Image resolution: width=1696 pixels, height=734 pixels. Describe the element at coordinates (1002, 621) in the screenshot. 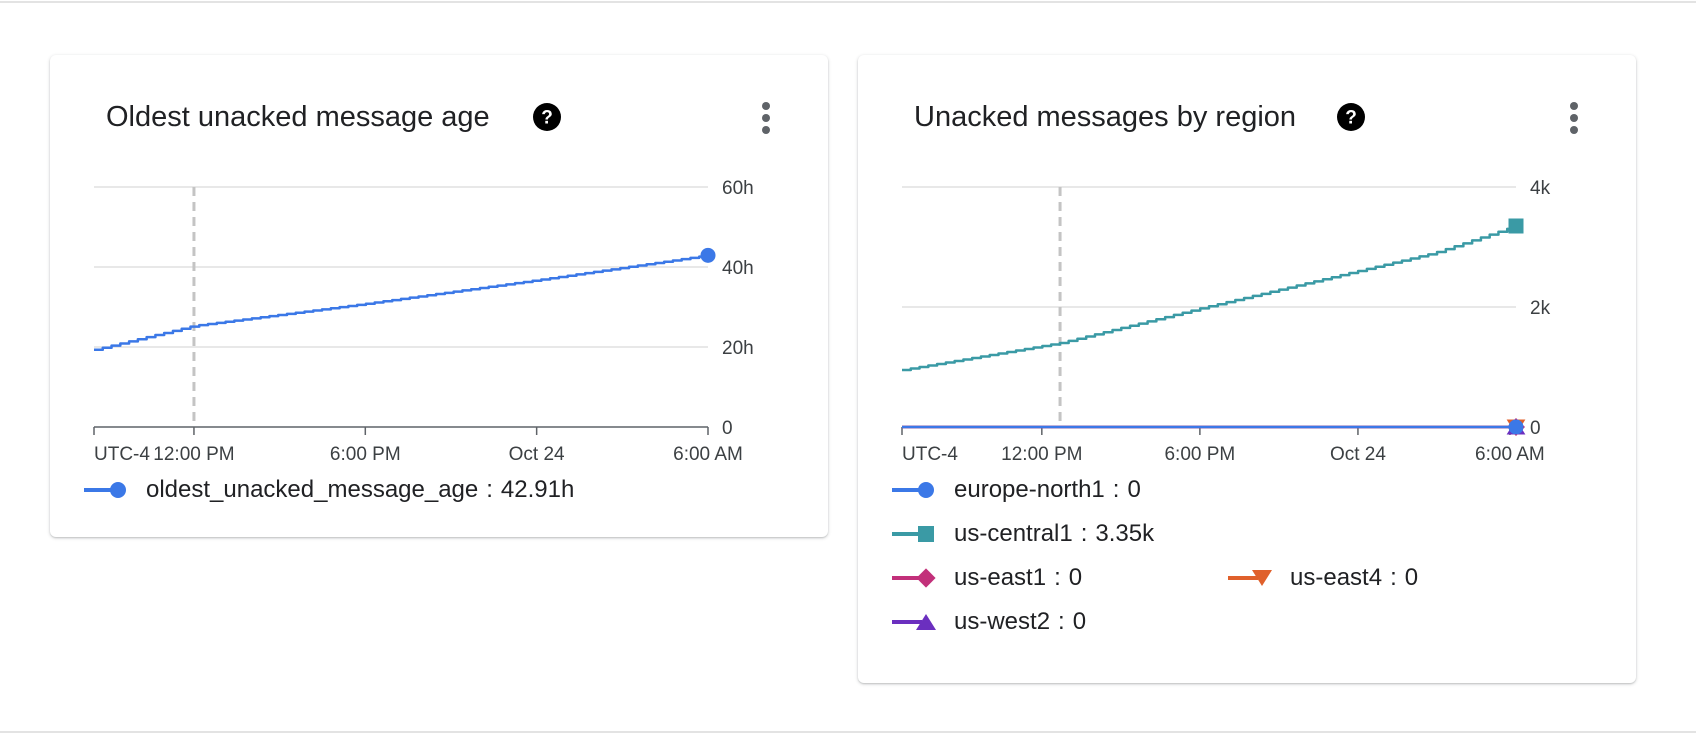

I see `legend-label: us-west2` at that location.